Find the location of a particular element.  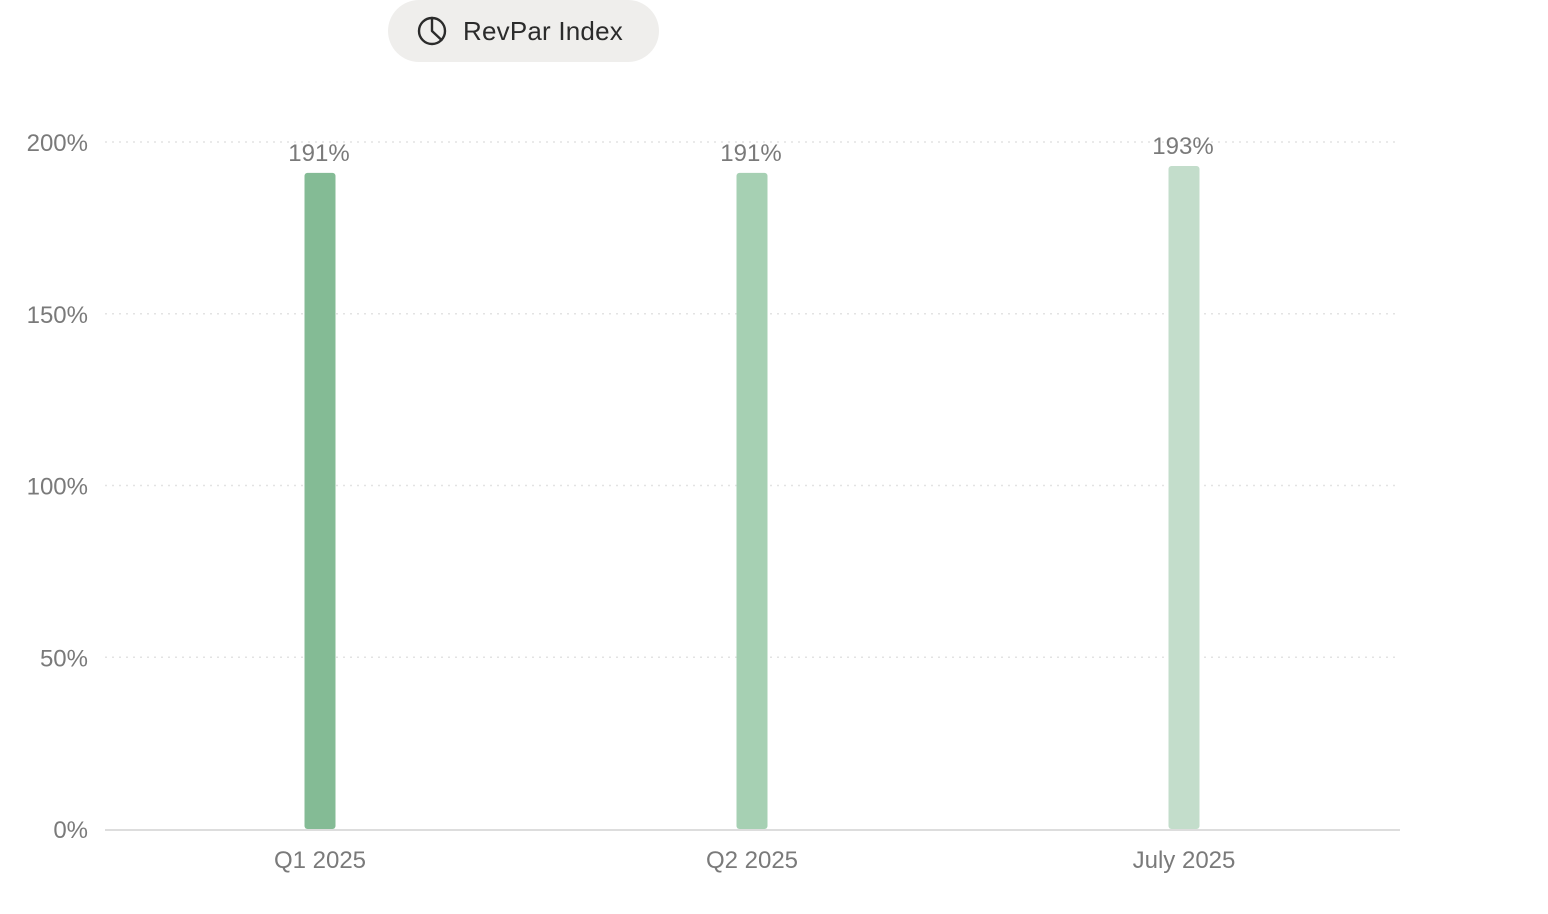

x-axis-ticks: Q1 2025 Q2 2025 July 2025 is located at coordinates (754, 860).